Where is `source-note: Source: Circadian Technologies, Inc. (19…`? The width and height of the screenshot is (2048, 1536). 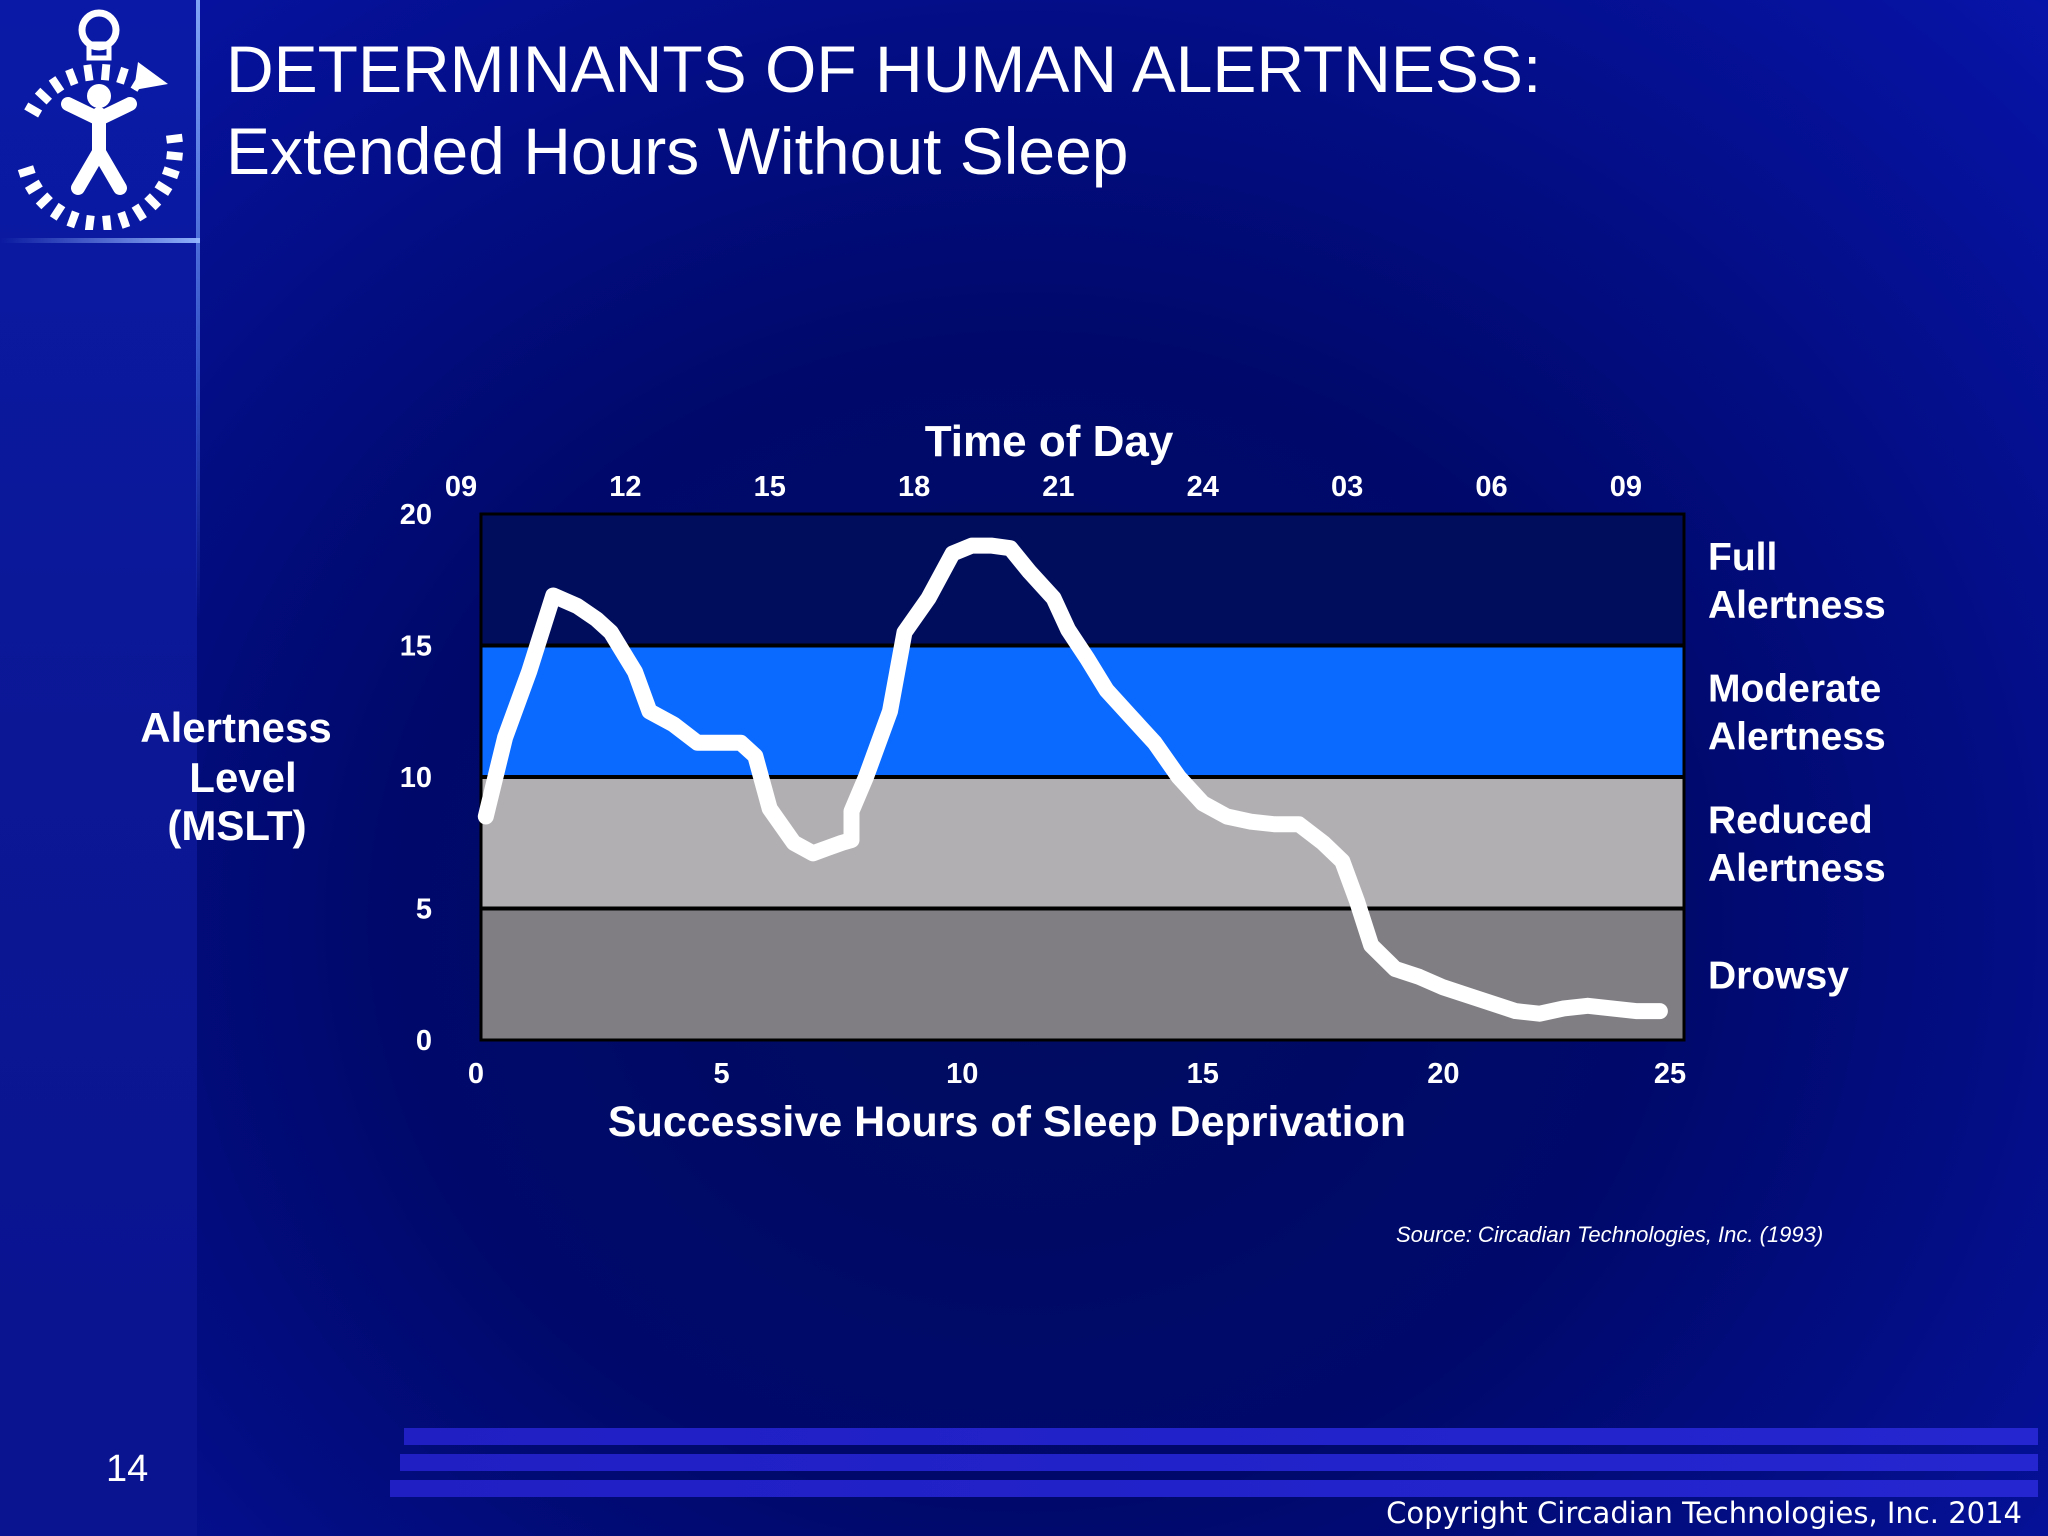
source-note: Source: Circadian Technologies, Inc. (19… is located at coordinates (1610, 1234).